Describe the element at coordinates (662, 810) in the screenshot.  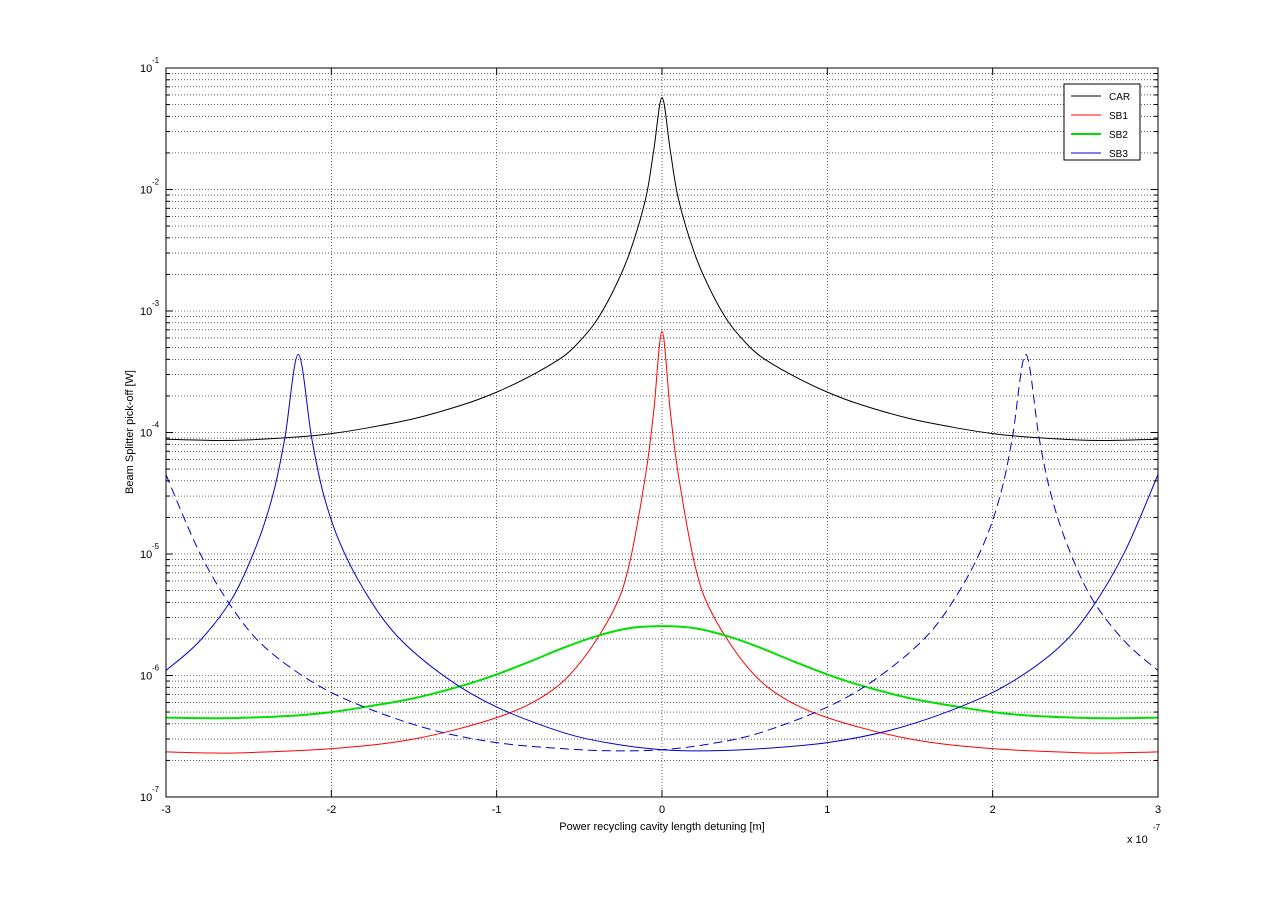
I see `x-tick-label: 0` at that location.